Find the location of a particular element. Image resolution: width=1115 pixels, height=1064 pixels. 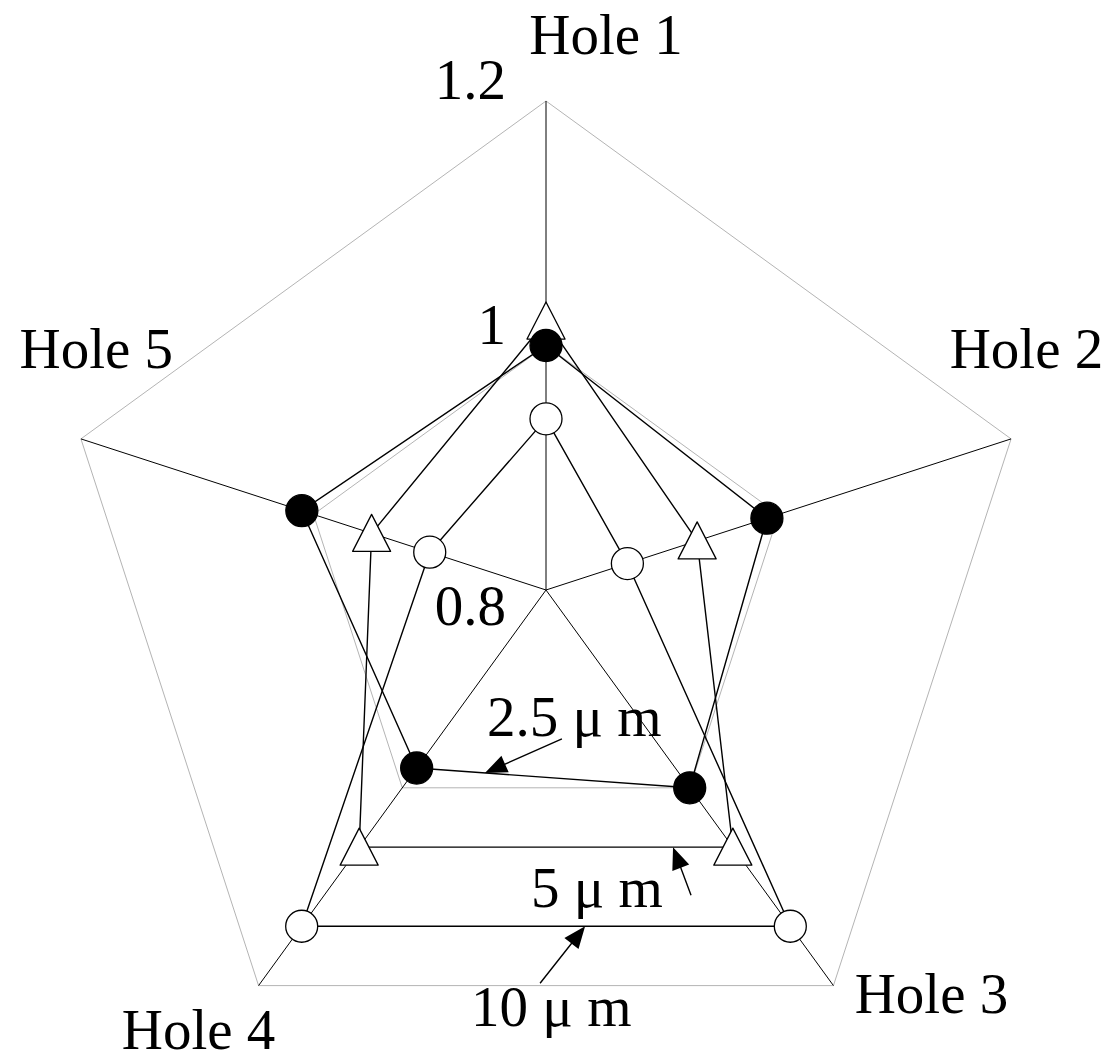

spoke-label: Hole 5 is located at coordinates (96, 349).